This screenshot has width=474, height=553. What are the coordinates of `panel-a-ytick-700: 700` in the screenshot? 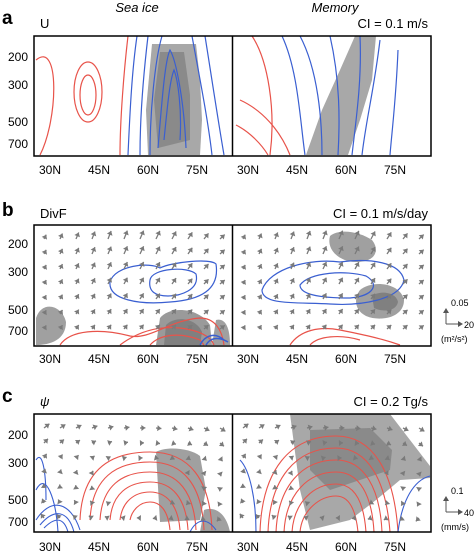 It's located at (18, 144).